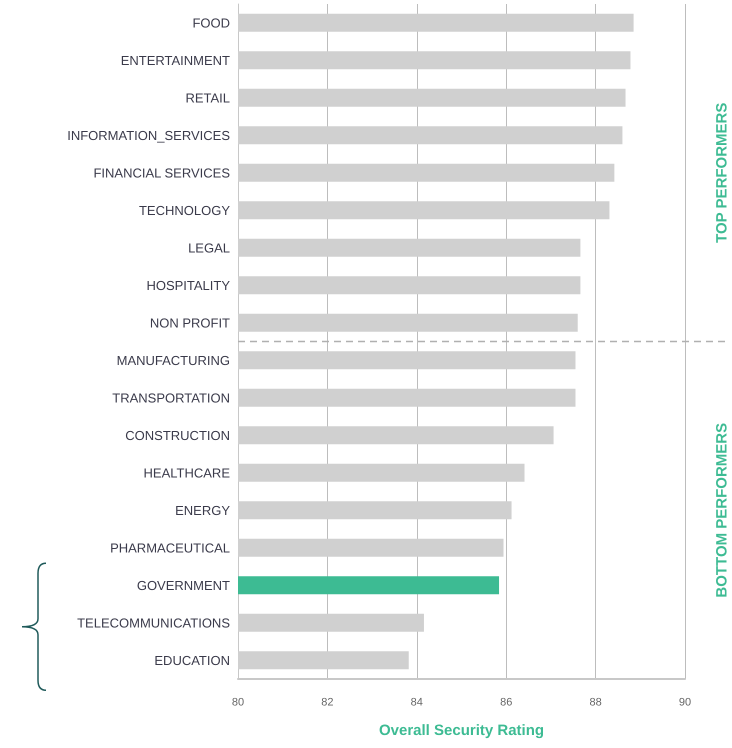 This screenshot has width=732, height=748. Describe the element at coordinates (190, 322) in the screenshot. I see `y-tick-label: NON PROFIT` at that location.